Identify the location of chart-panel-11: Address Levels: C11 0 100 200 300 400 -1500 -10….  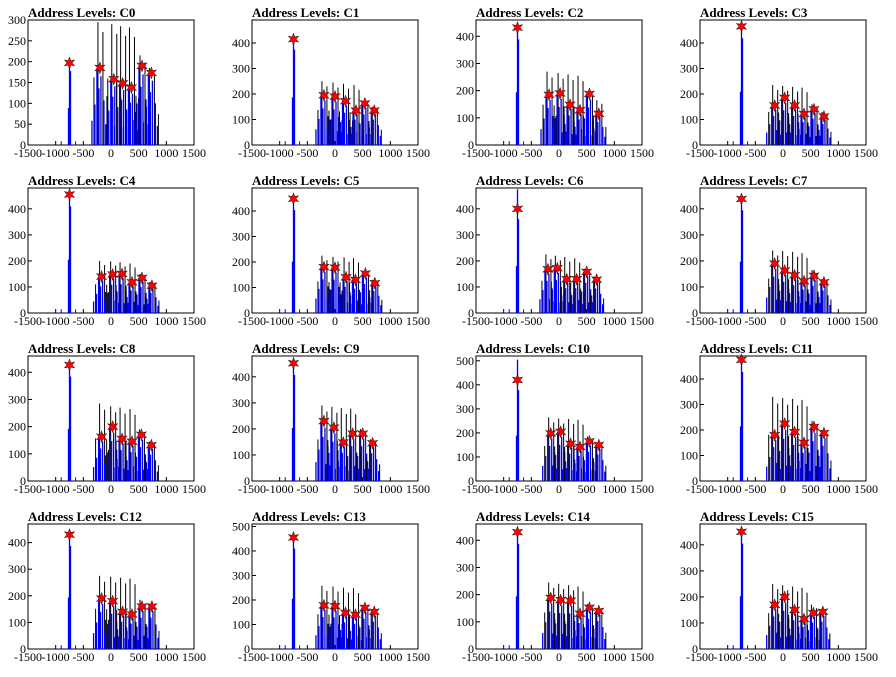
(779, 418).